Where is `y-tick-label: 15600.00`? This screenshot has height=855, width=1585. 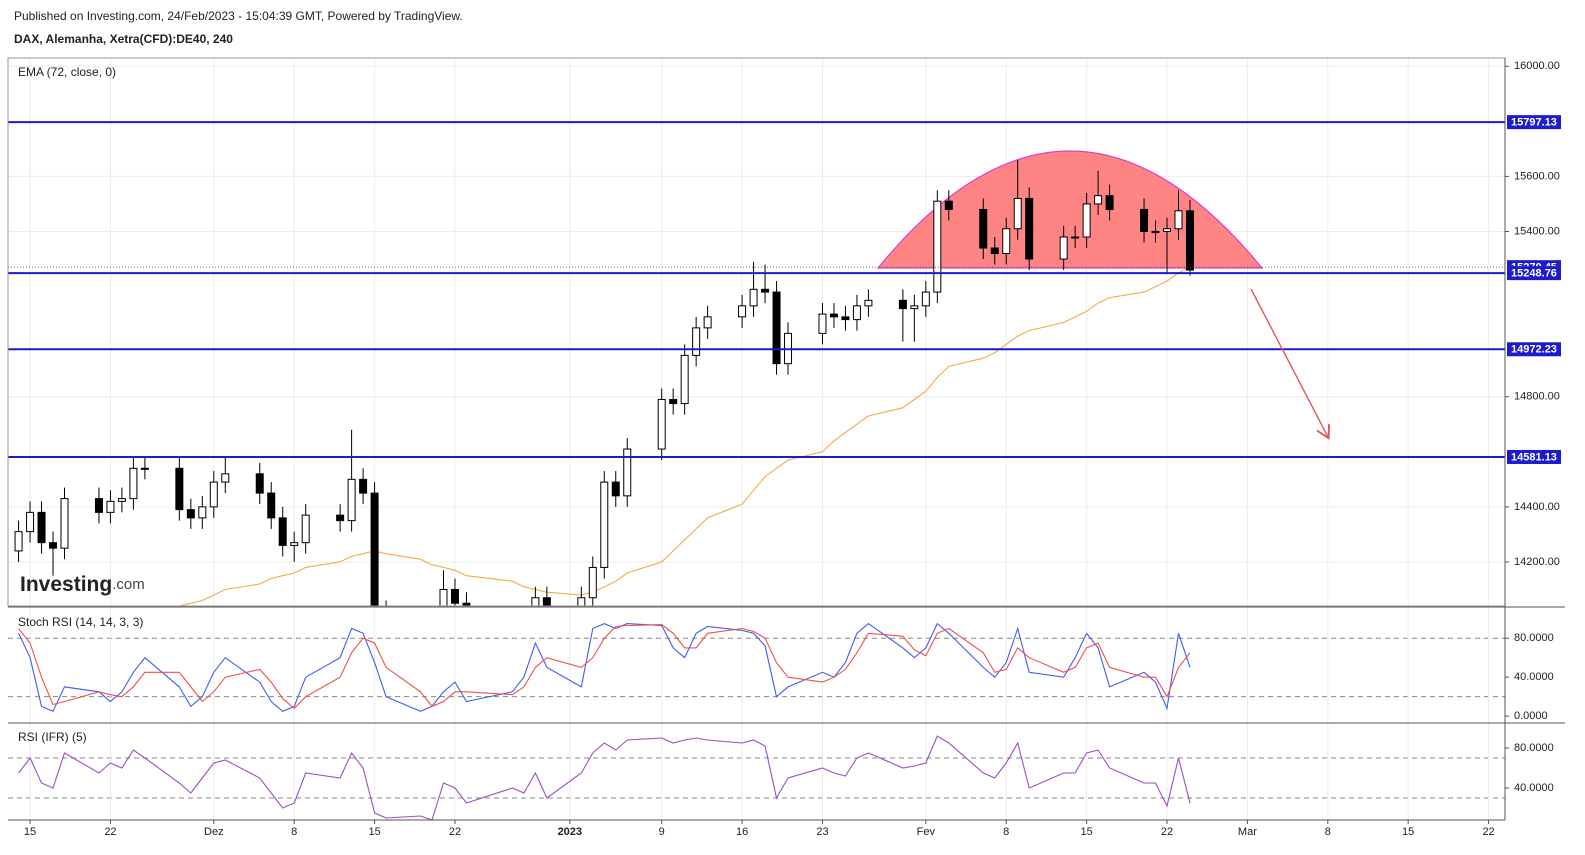 y-tick-label: 15600.00 is located at coordinates (1537, 176).